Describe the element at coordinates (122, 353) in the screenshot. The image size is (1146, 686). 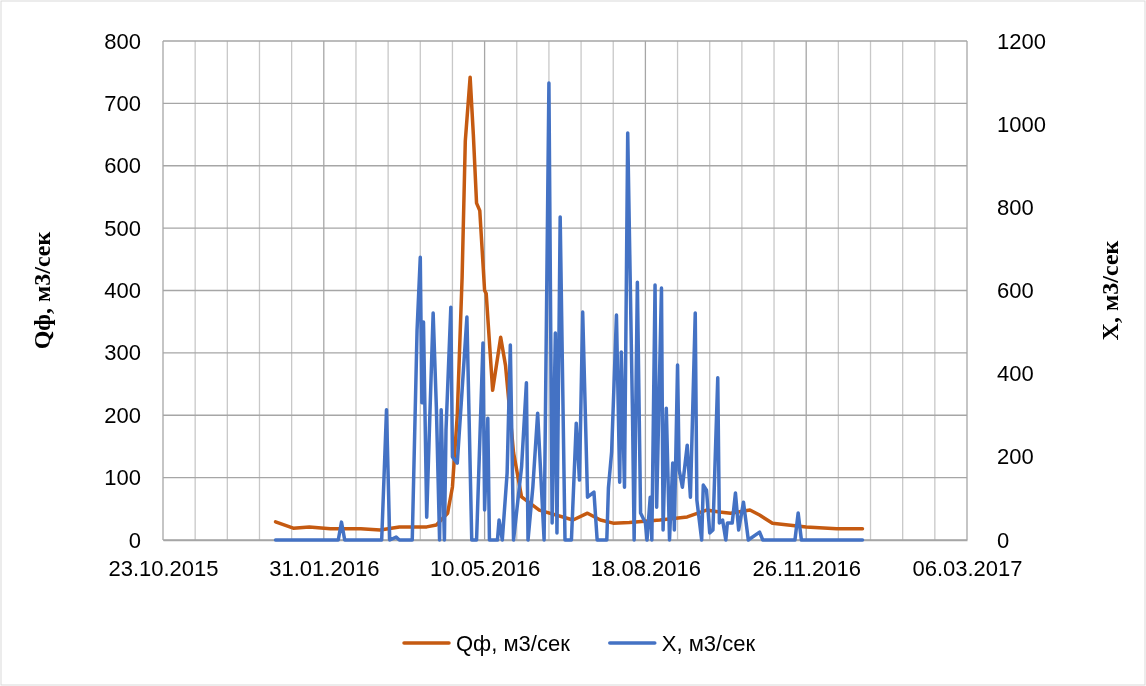
I see `y-tick-label: 300` at that location.